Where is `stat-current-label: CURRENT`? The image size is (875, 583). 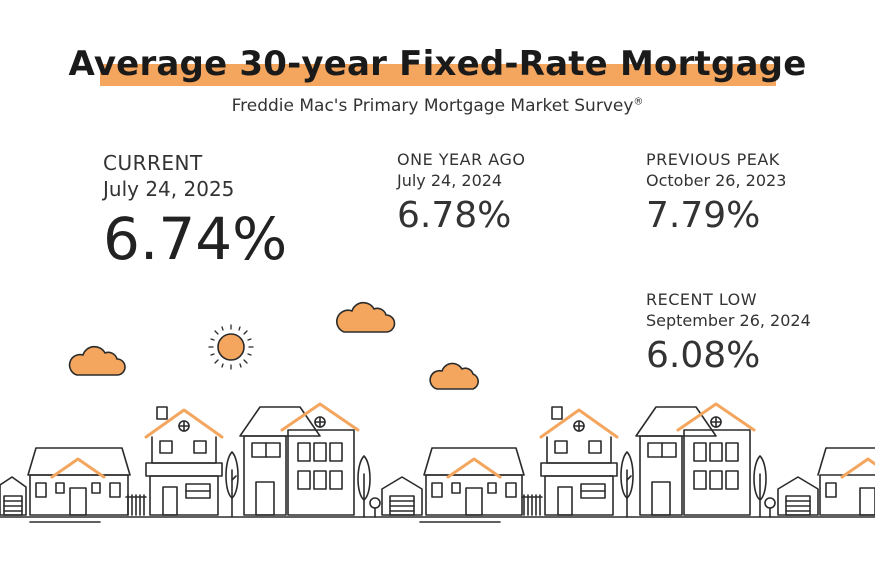
stat-current-label: CURRENT is located at coordinates (153, 163).